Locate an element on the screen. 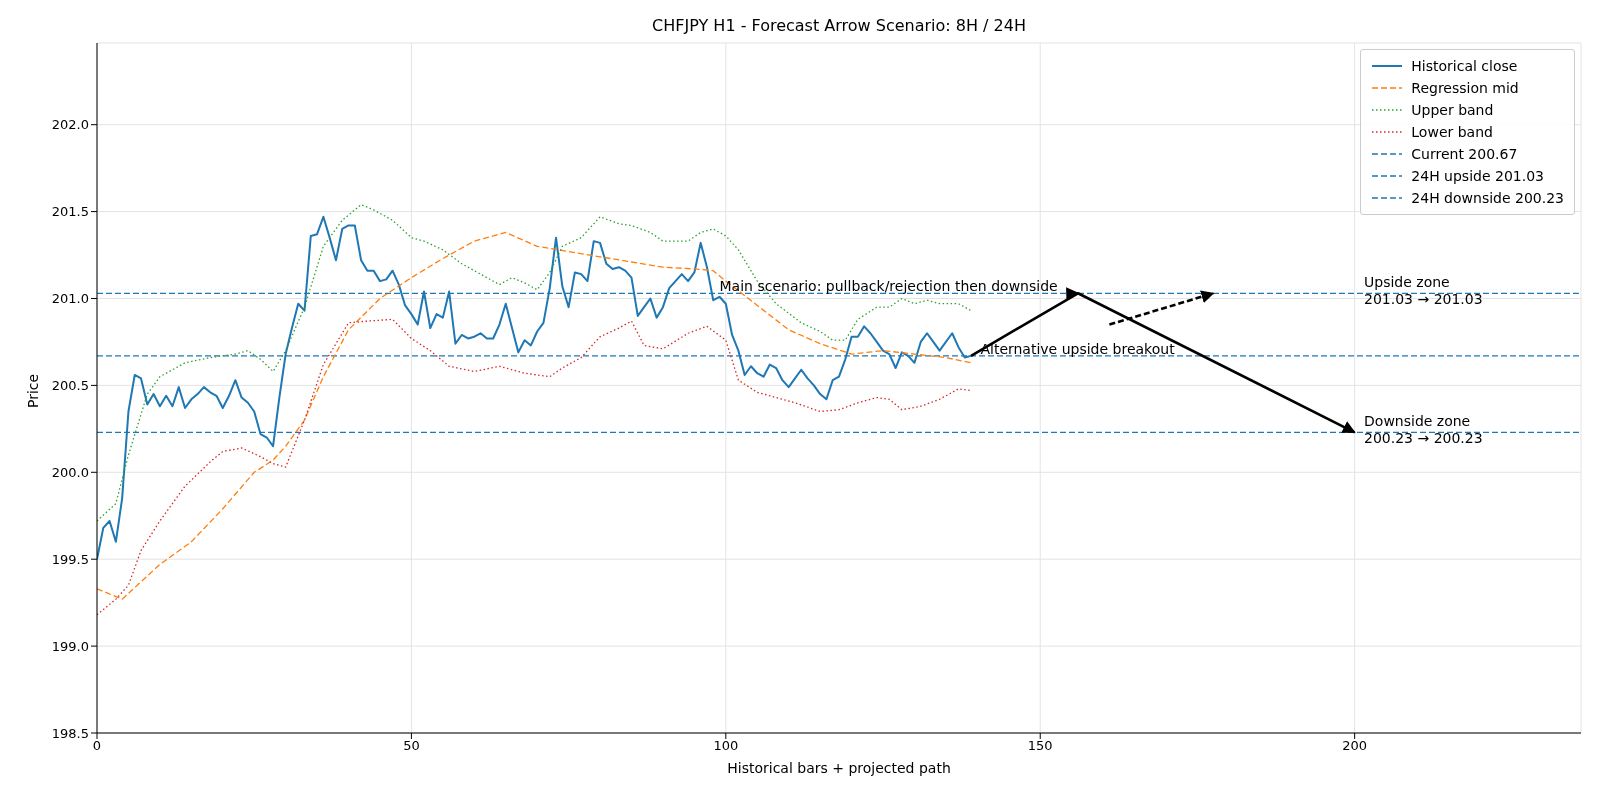  y-tick-label: 199.5 is located at coordinates (70, 559).